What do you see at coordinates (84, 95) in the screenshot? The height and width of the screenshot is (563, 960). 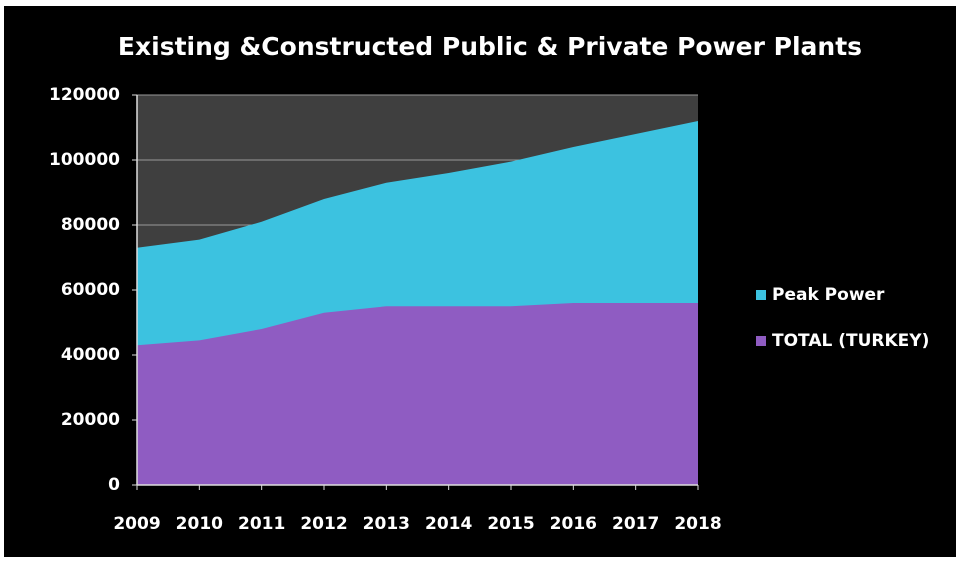 I see `y-tick-label: 120000` at bounding box center [84, 95].